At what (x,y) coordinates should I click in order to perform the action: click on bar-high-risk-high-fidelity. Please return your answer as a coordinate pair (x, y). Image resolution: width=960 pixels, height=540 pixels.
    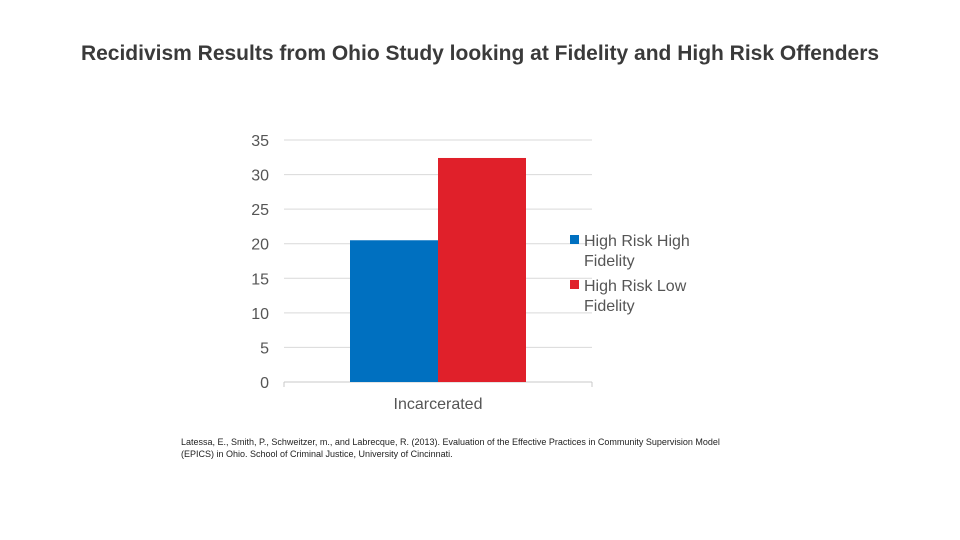
    Looking at the image, I should click on (394, 311).